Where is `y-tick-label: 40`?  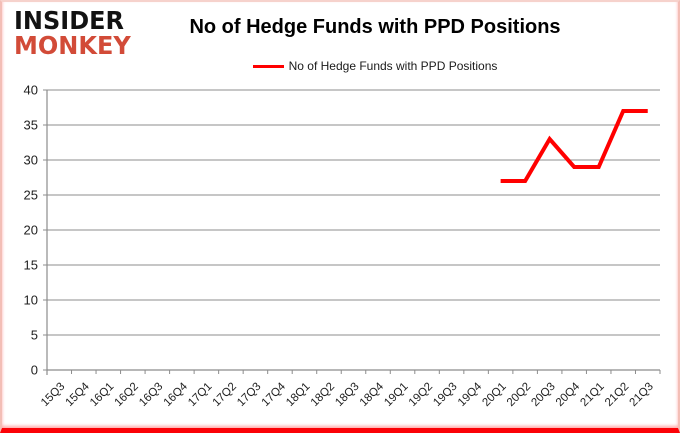
y-tick-label: 40 is located at coordinates (31, 90).